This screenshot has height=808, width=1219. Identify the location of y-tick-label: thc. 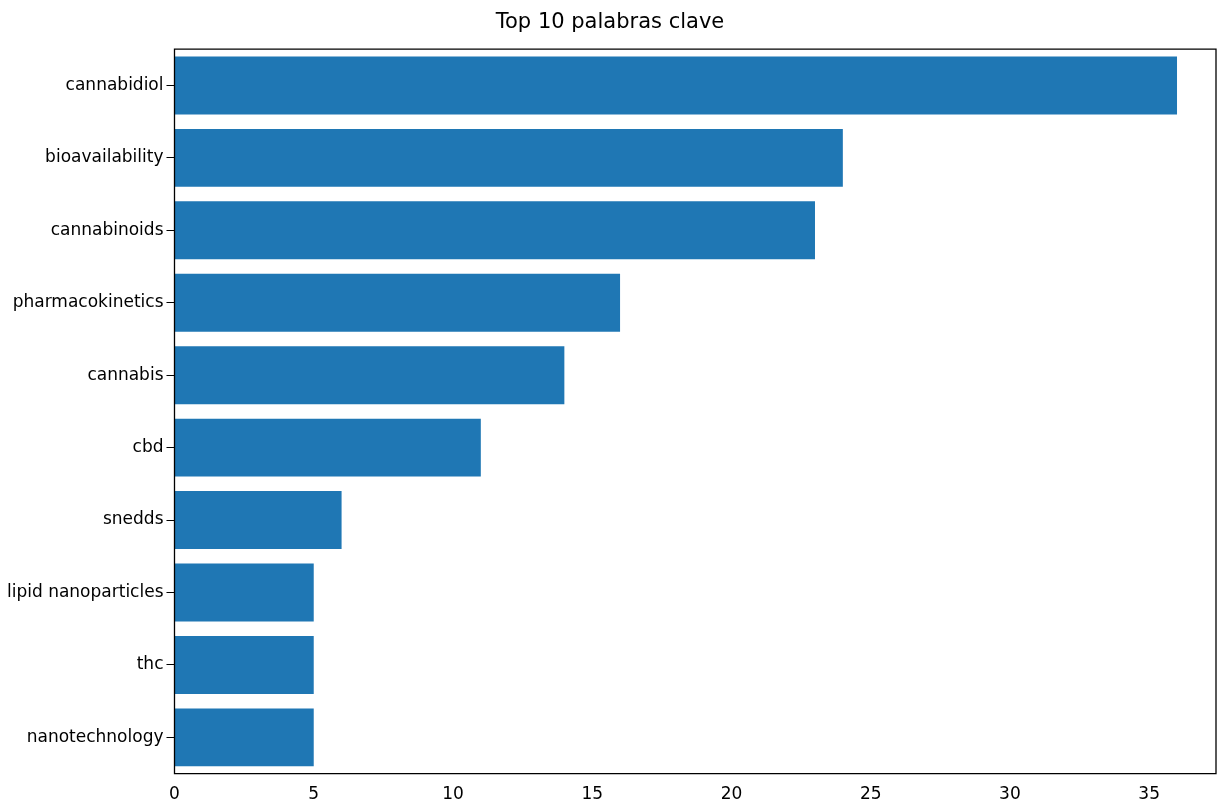
(150, 663).